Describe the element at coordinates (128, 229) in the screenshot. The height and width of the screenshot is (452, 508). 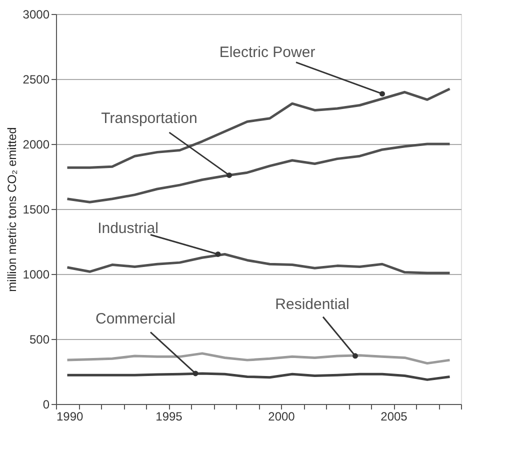
I see `annotation: Industrial` at that location.